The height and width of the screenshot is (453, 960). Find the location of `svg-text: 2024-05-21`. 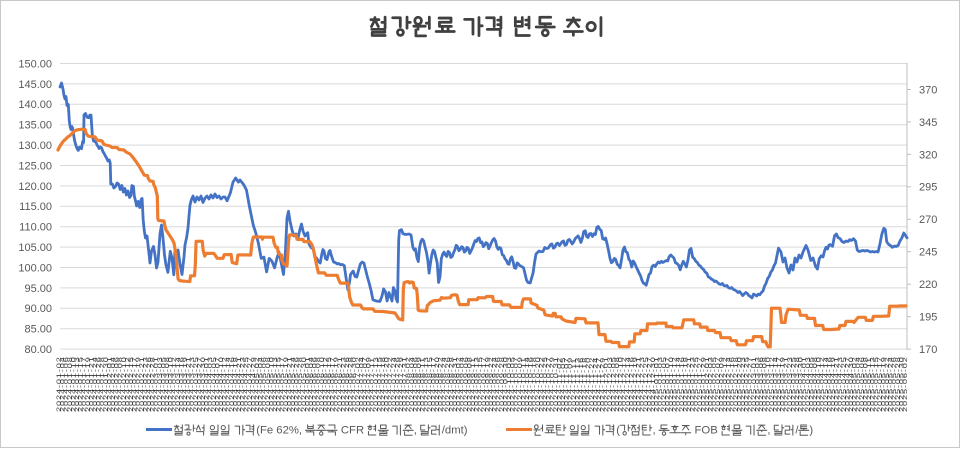

svg-text: 2024-05-21 is located at coordinates (289, 384).